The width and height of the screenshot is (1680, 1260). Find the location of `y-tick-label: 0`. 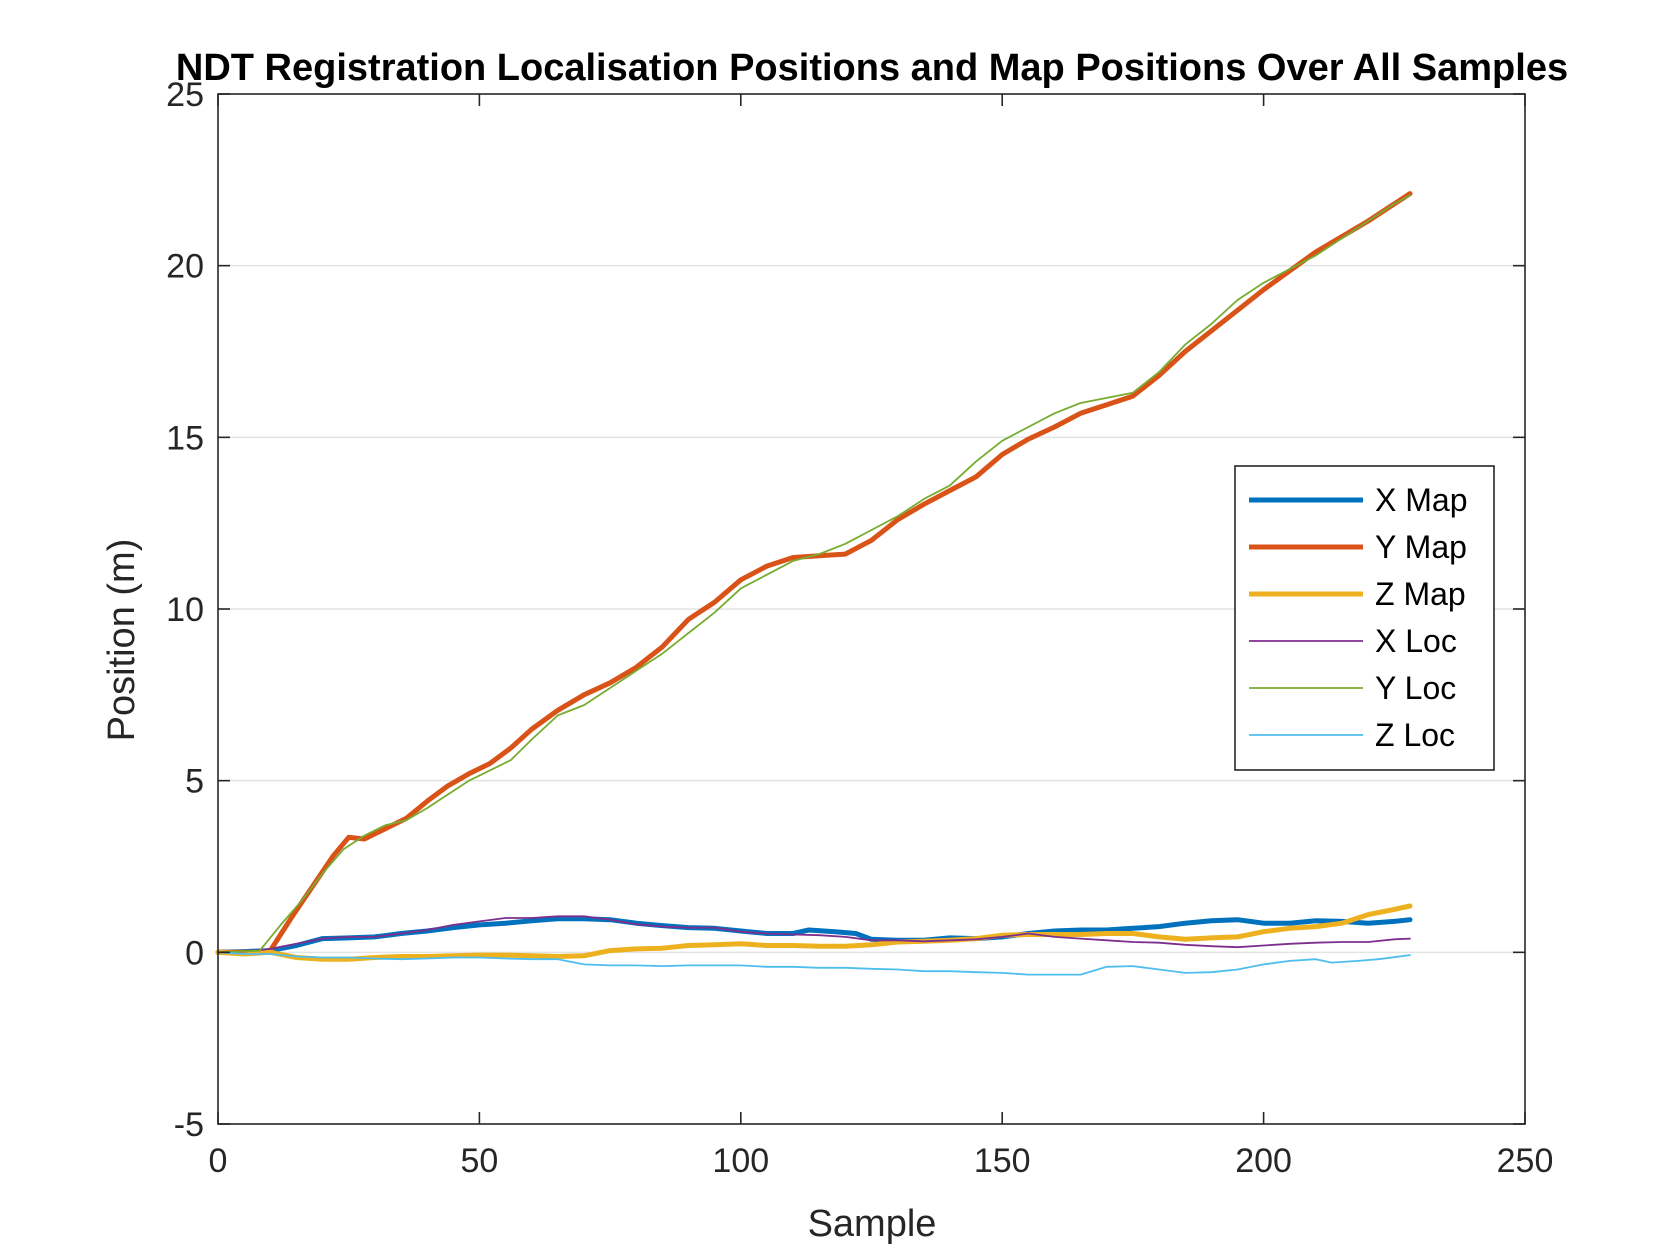

y-tick-label: 0 is located at coordinates (194, 953).